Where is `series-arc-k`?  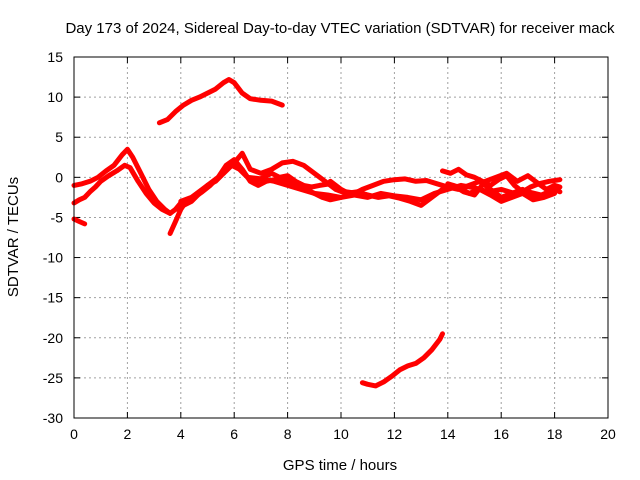
series-arc-k is located at coordinates (501, 180).